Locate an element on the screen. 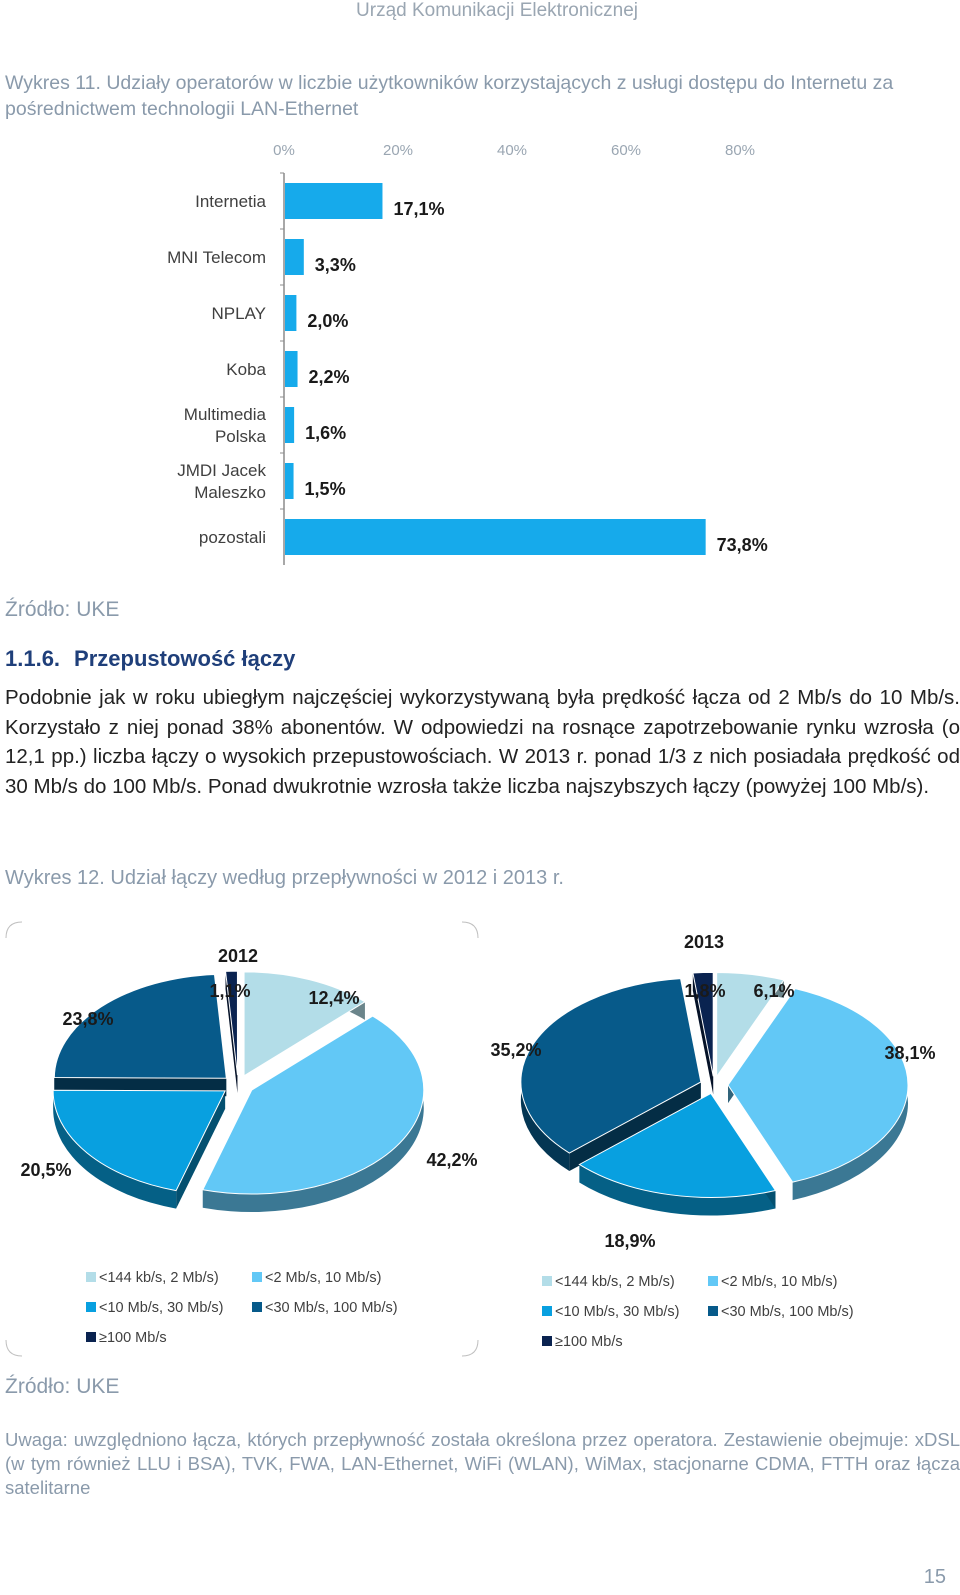 This screenshot has height=1595, width=960. slice-label: 20,5% is located at coordinates (45, 1170).